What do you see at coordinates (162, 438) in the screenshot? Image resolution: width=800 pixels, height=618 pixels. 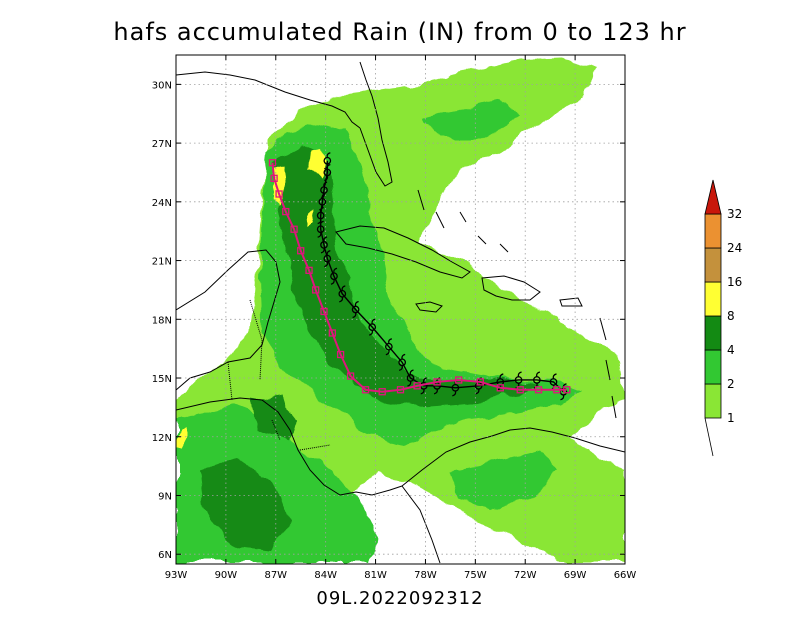 I see `lat-tick-label: 12N` at bounding box center [162, 438].